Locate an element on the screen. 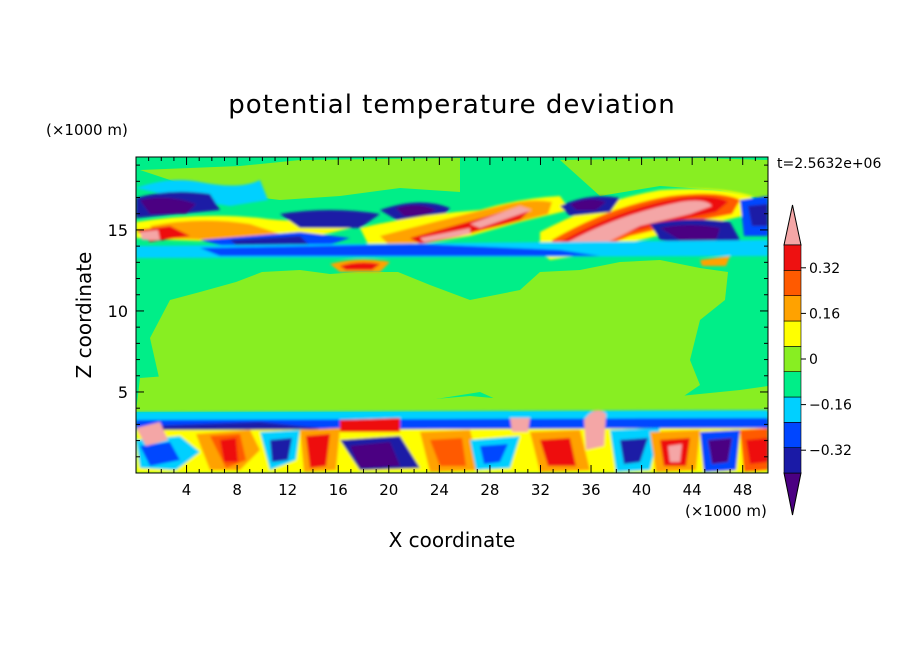 This screenshot has width=904, height=654. x-tick-label: 40 is located at coordinates (641, 490).